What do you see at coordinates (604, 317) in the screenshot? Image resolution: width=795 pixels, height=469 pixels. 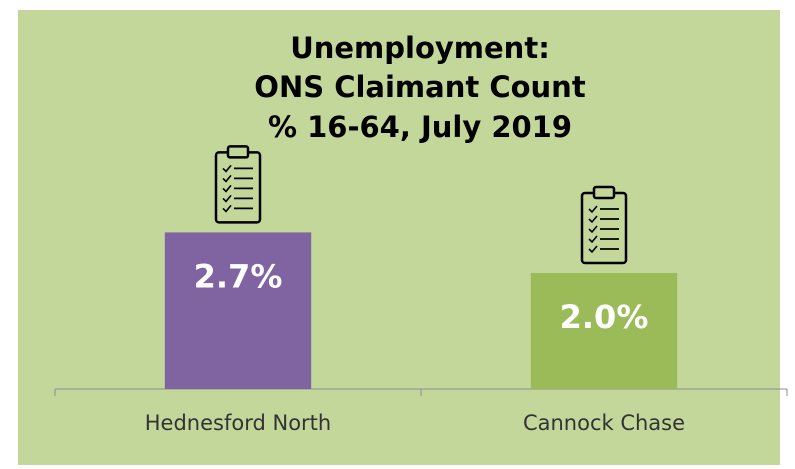 I see `value-label: 2.0%` at bounding box center [604, 317].